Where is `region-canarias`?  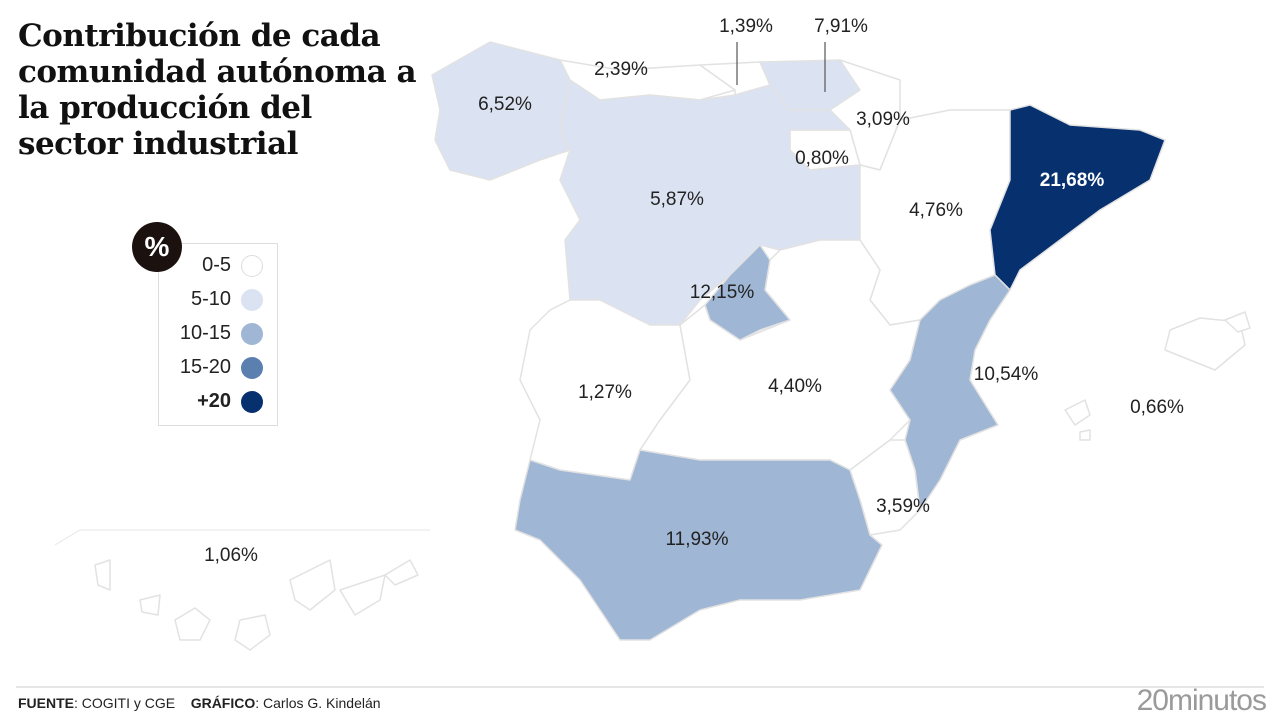 region-canarias is located at coordinates (256, 605).